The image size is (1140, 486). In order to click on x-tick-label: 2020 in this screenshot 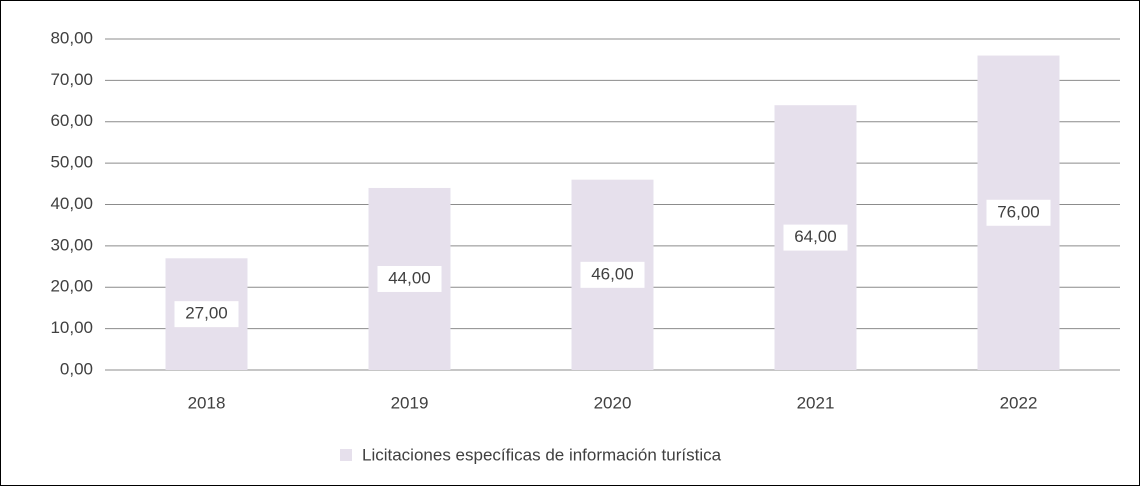, I will do `click(613, 402)`.